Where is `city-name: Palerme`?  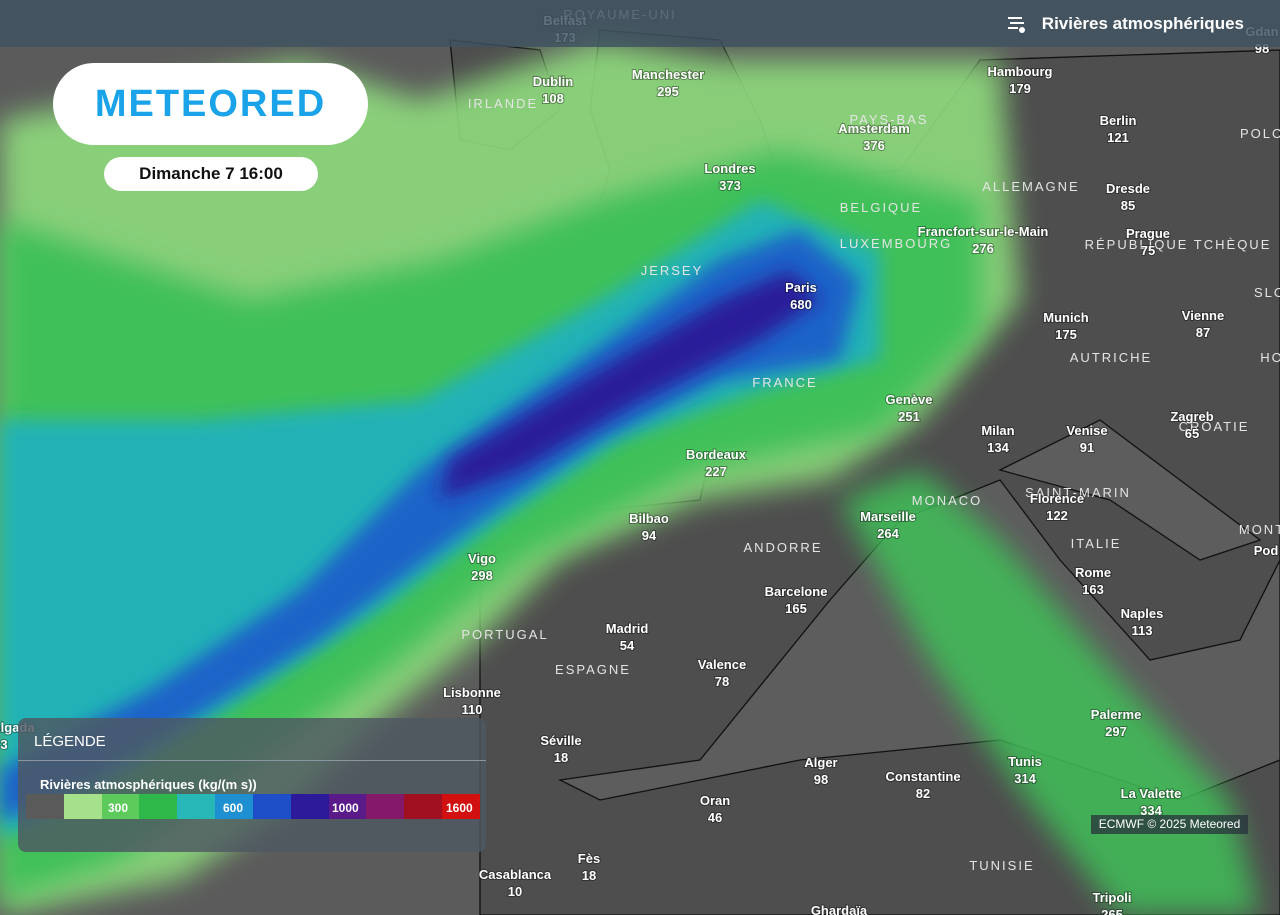
city-name: Palerme is located at coordinates (1116, 714).